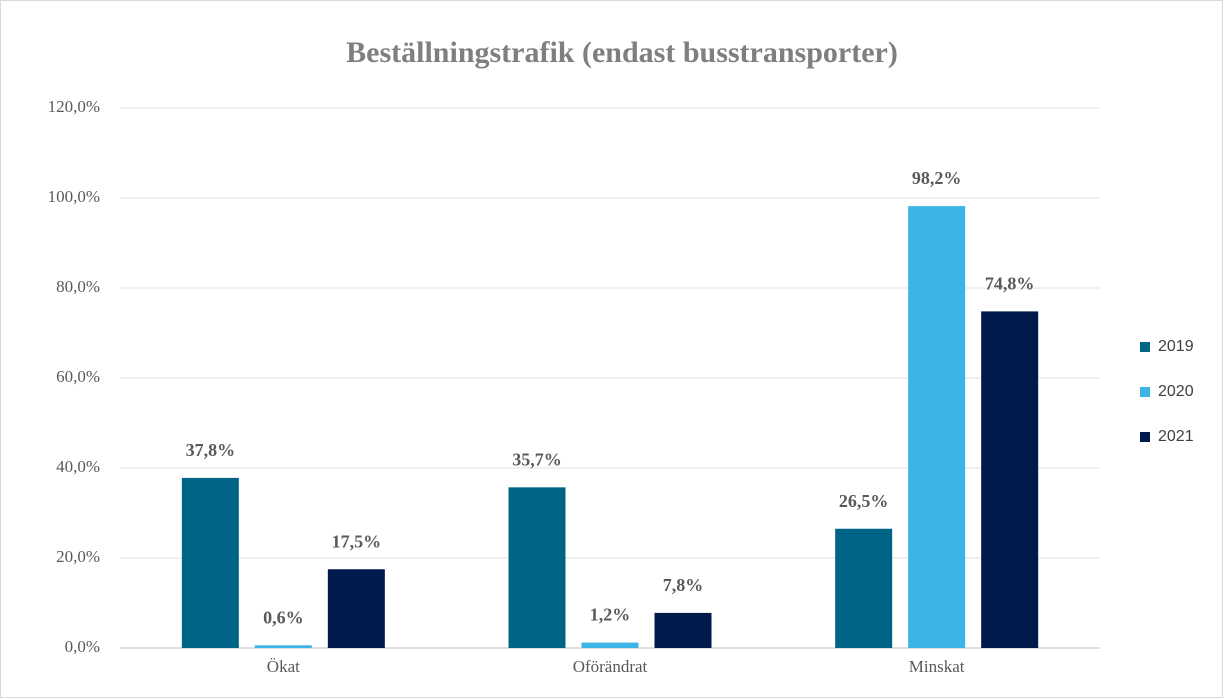  I want to click on value-label: 7,8%, so click(683, 585).